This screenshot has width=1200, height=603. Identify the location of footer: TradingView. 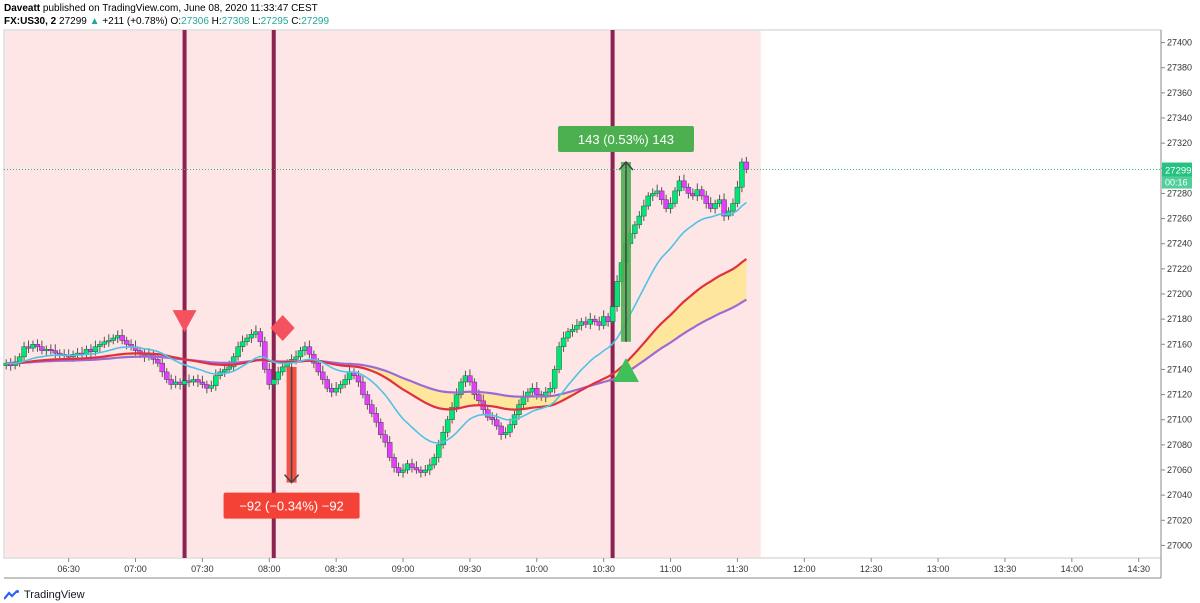
(44, 595).